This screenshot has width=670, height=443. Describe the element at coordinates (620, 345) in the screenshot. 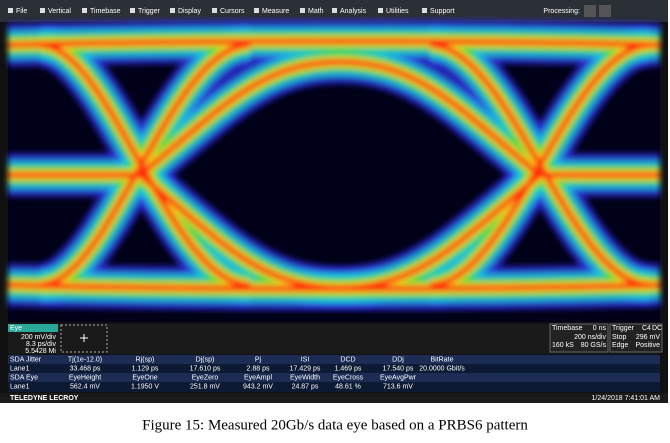

I see `status-trigger-type: Edge` at that location.